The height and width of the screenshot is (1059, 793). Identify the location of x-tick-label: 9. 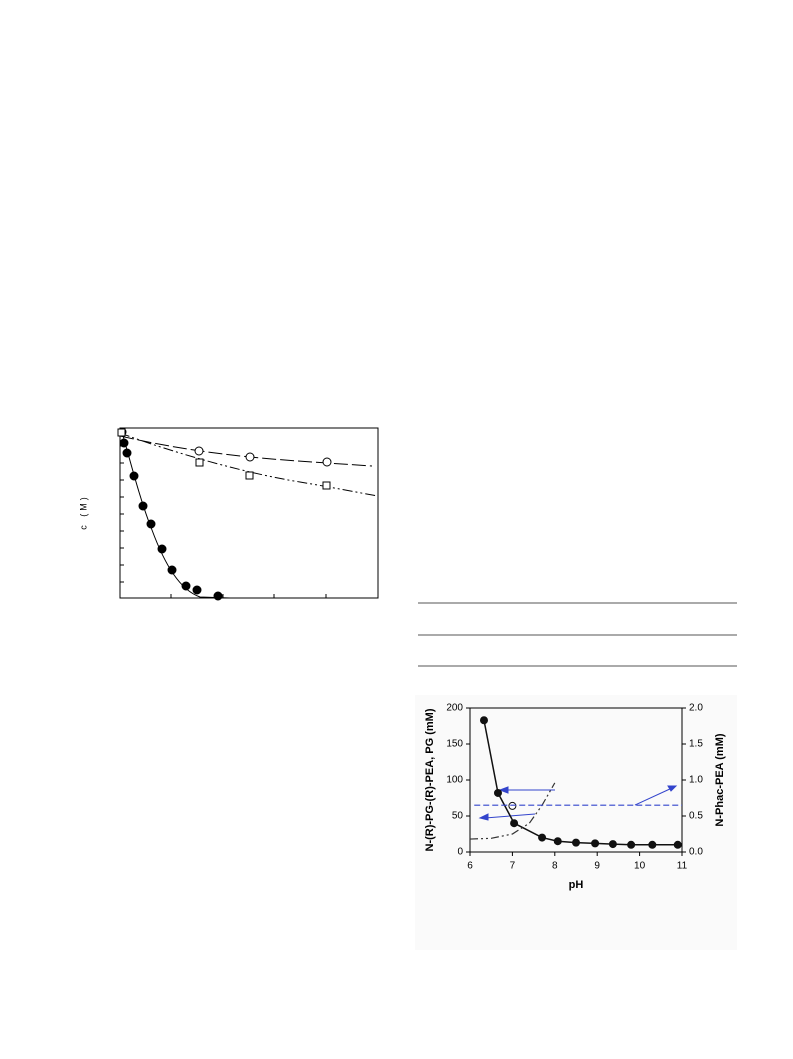
(597, 866).